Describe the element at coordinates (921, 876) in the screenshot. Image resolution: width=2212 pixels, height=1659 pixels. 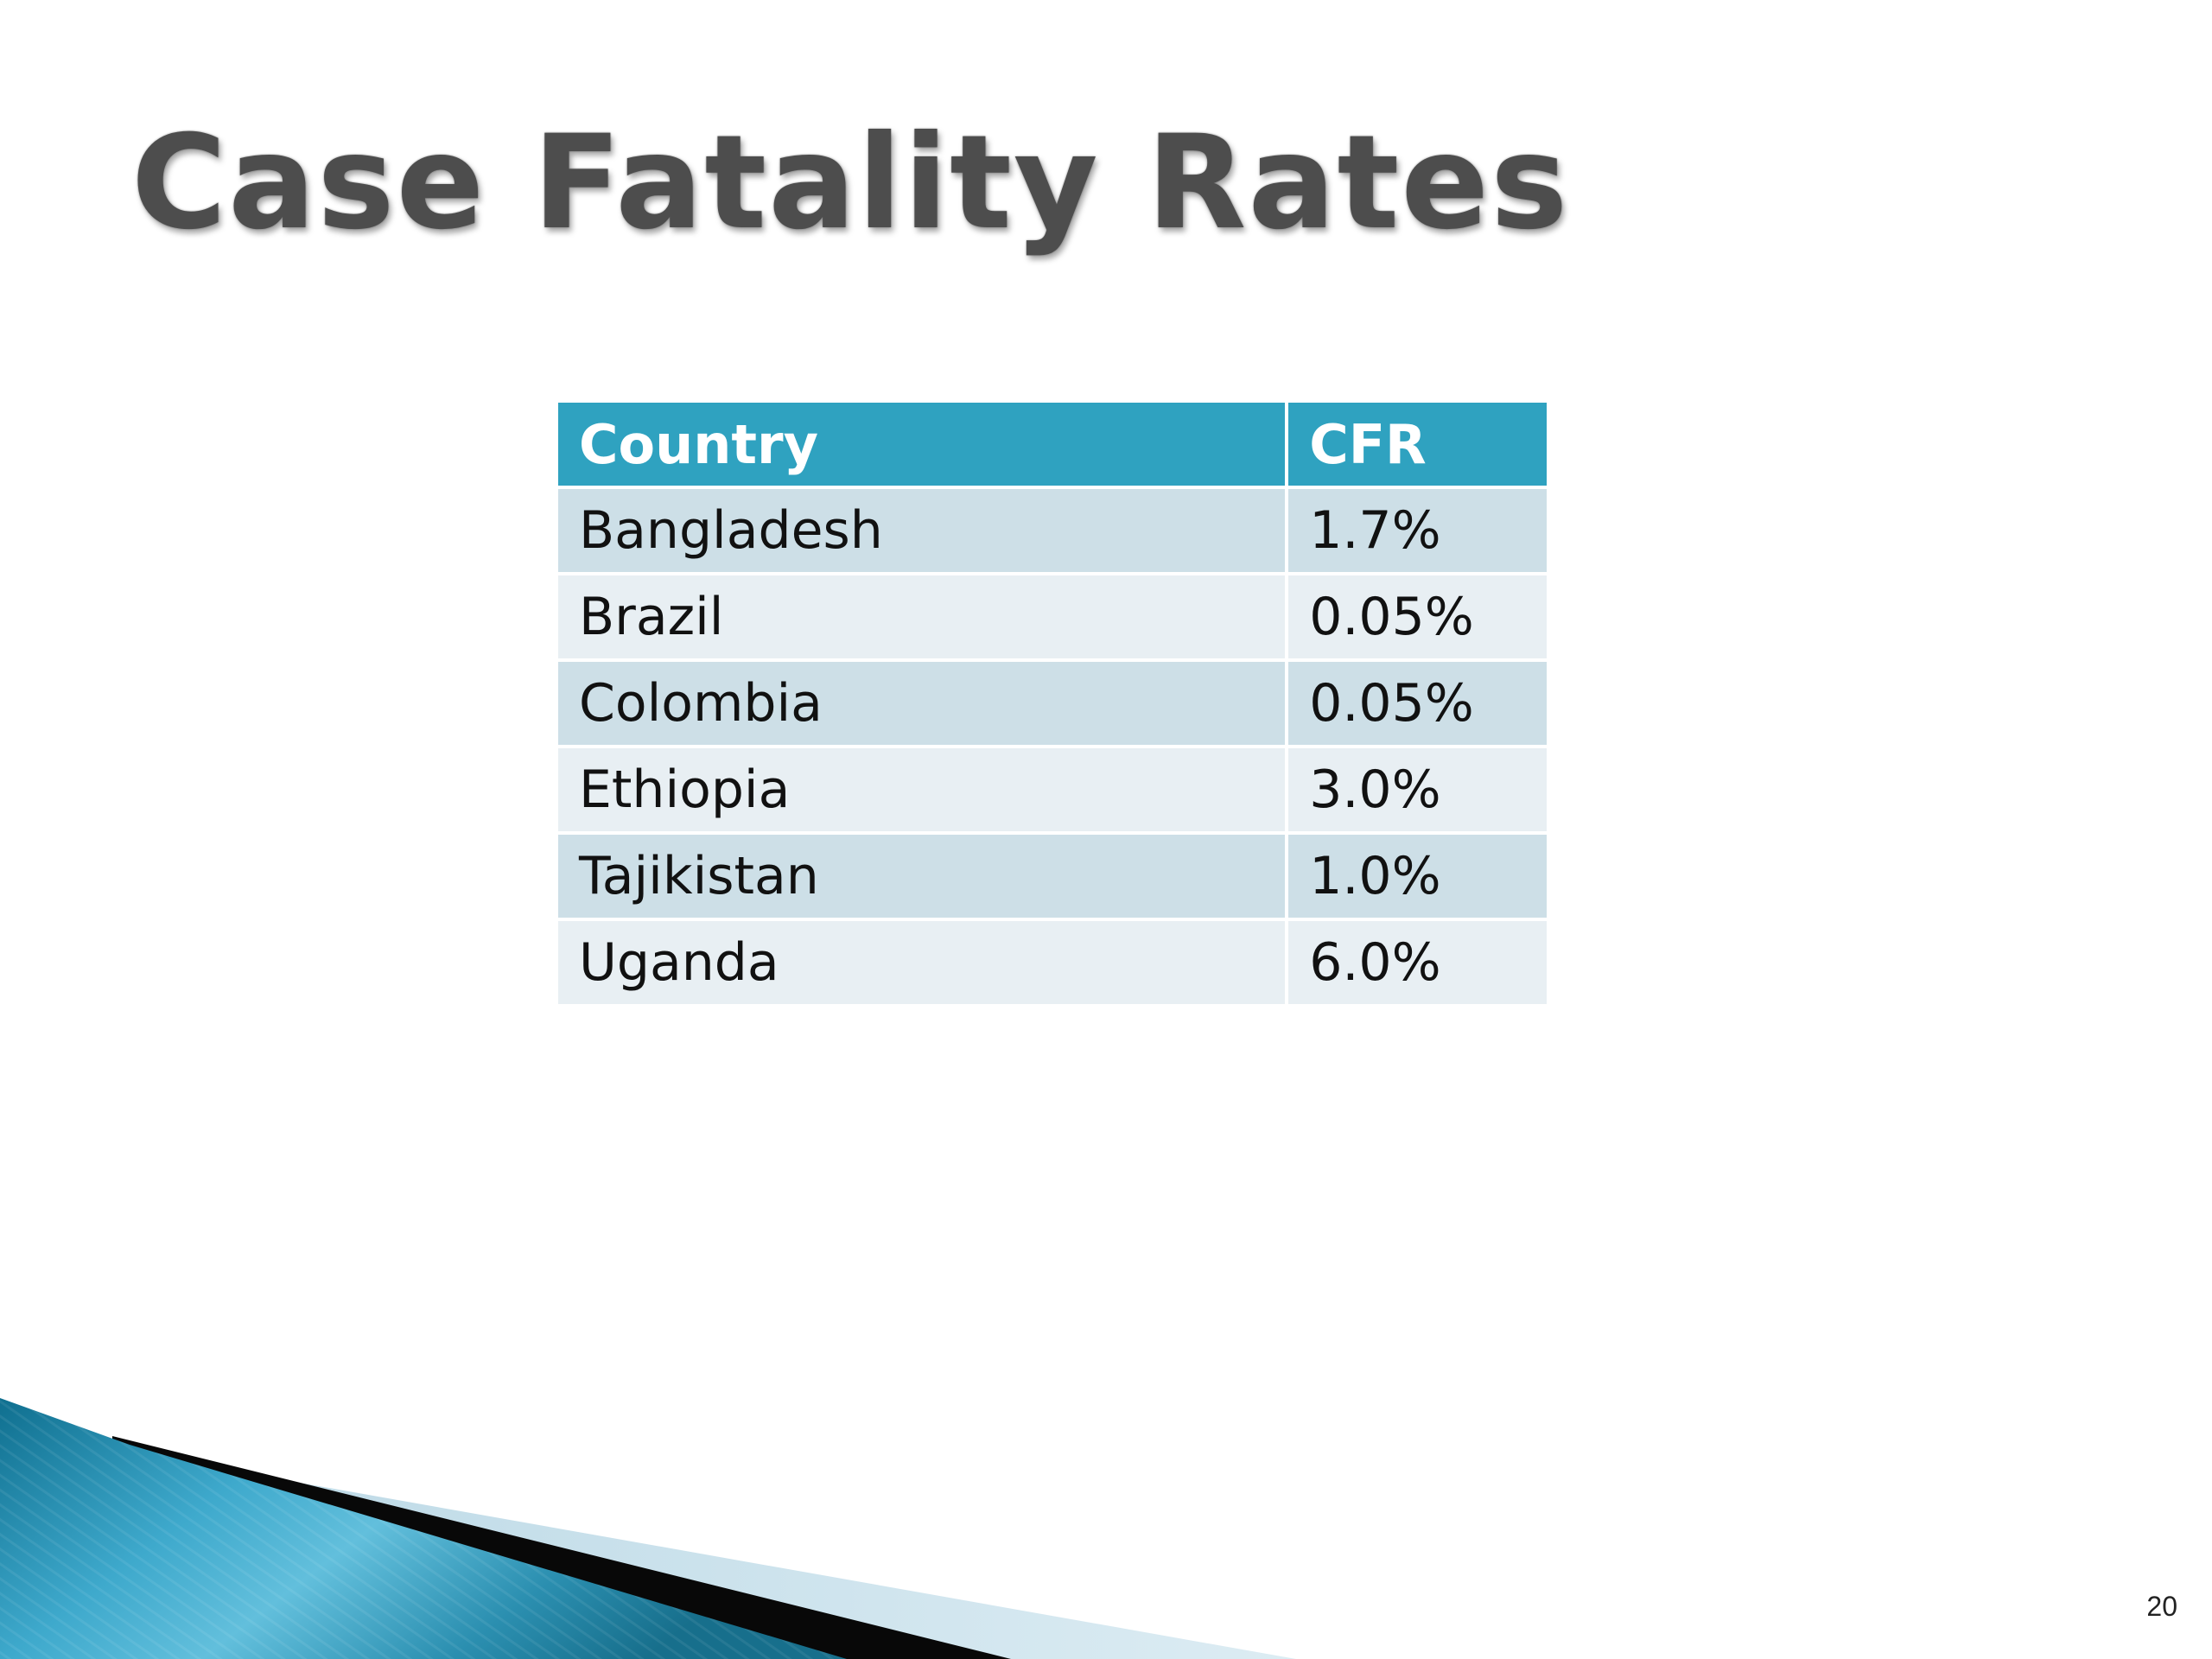
I see `country-cell: Tajikistan` at that location.